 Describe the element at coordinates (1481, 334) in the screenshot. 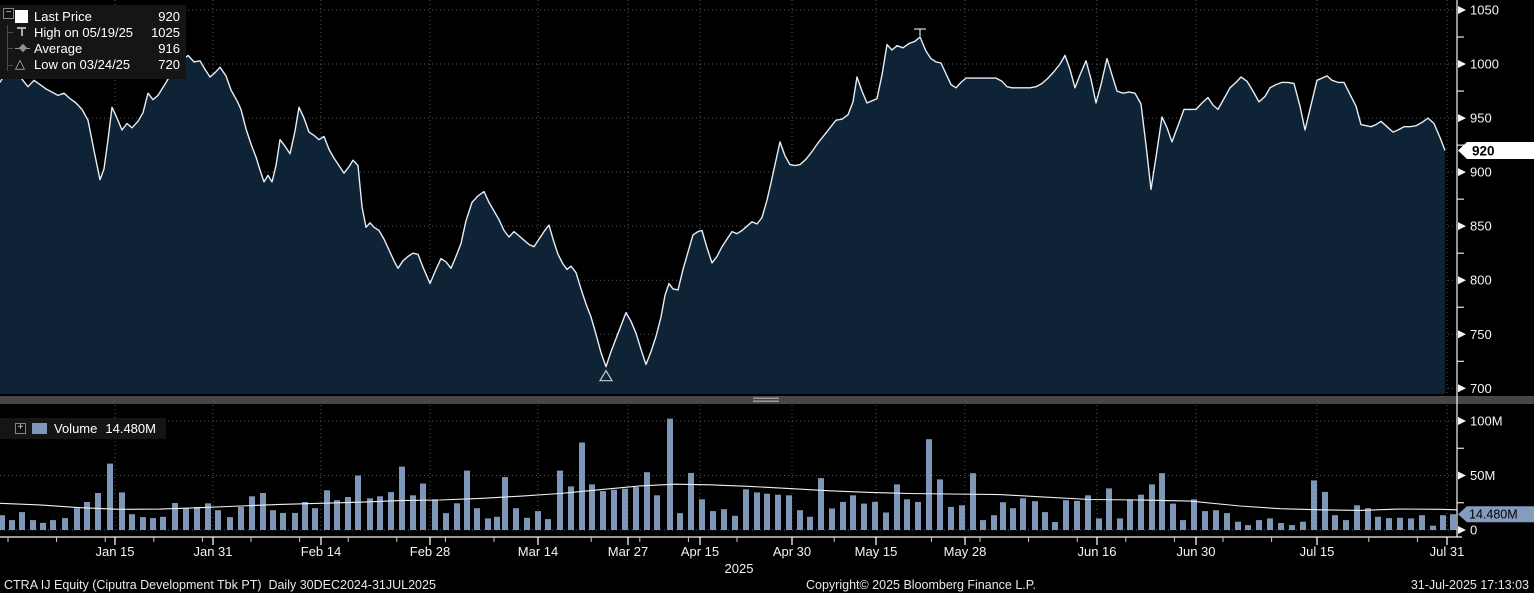

I see `price-tick-label: 750` at that location.